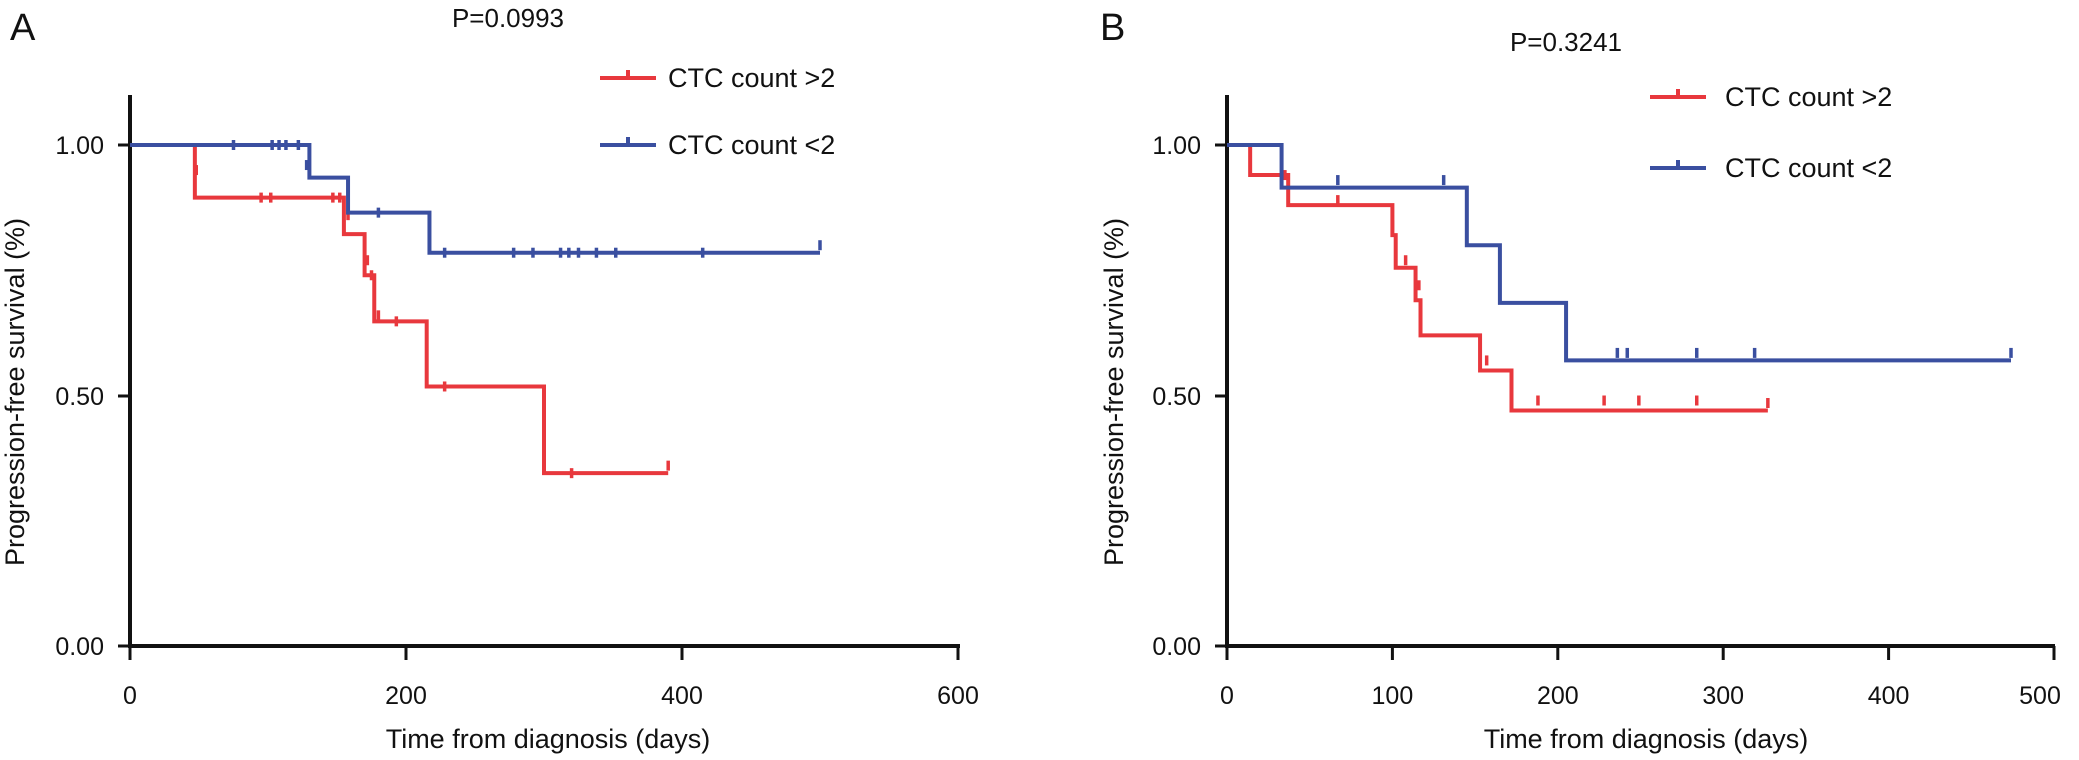 This screenshot has width=2079, height=760. I want to click on panel-a-legend-item-blue: CTC count <2, so click(717, 145).